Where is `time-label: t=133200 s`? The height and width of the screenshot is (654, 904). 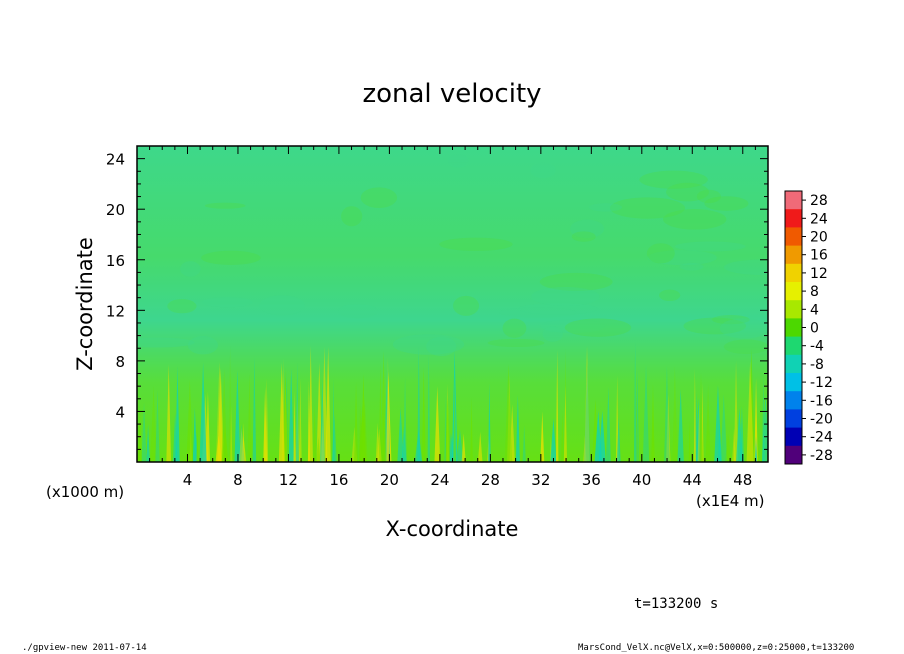 time-label: t=133200 s is located at coordinates (676, 604).